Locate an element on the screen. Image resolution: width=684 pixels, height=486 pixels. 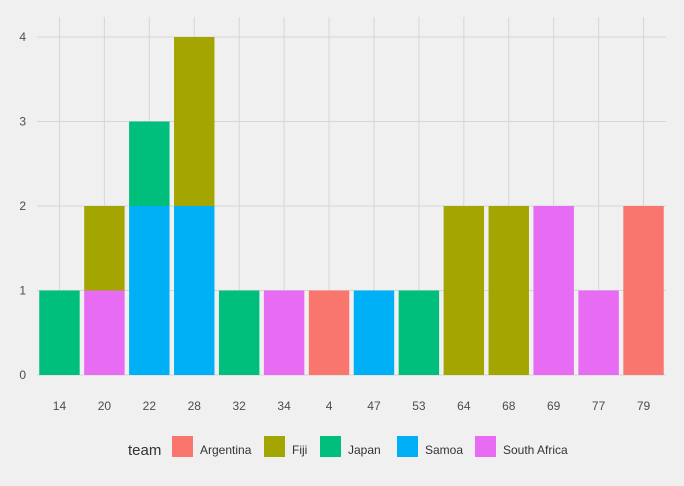
legend-label: Argentina is located at coordinates (226, 450).